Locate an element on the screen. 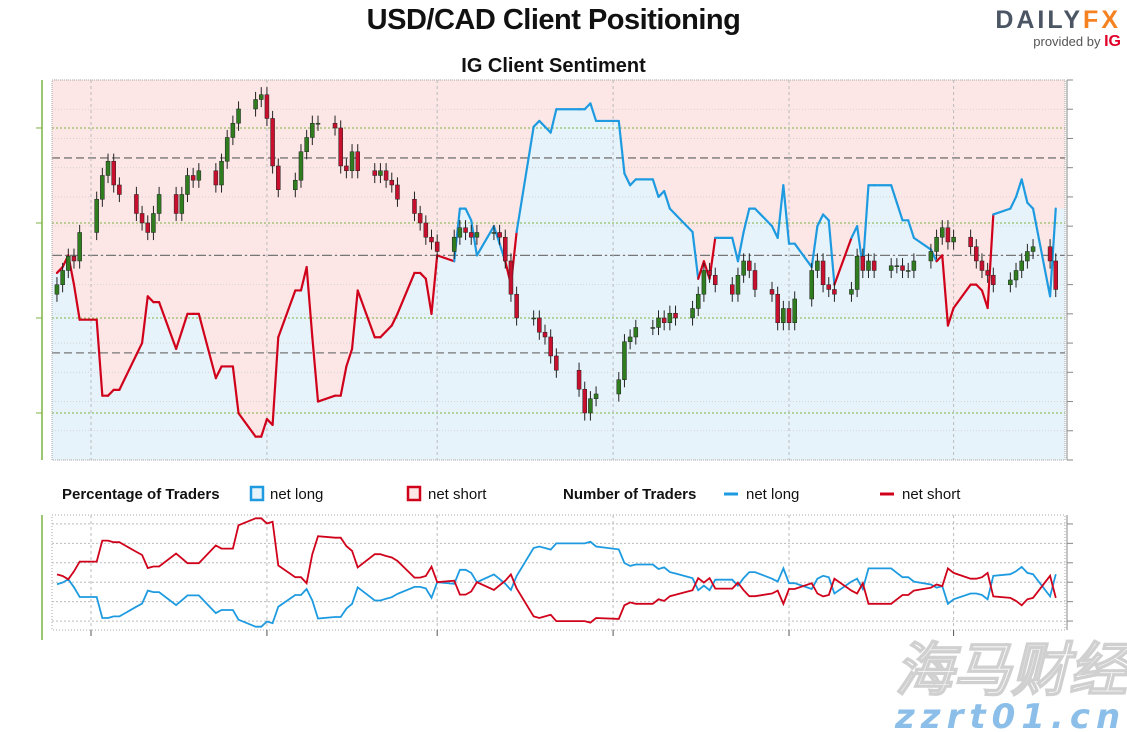 Image resolution: width=1127 pixels, height=732 pixels. net-long-count-line is located at coordinates (556, 584).